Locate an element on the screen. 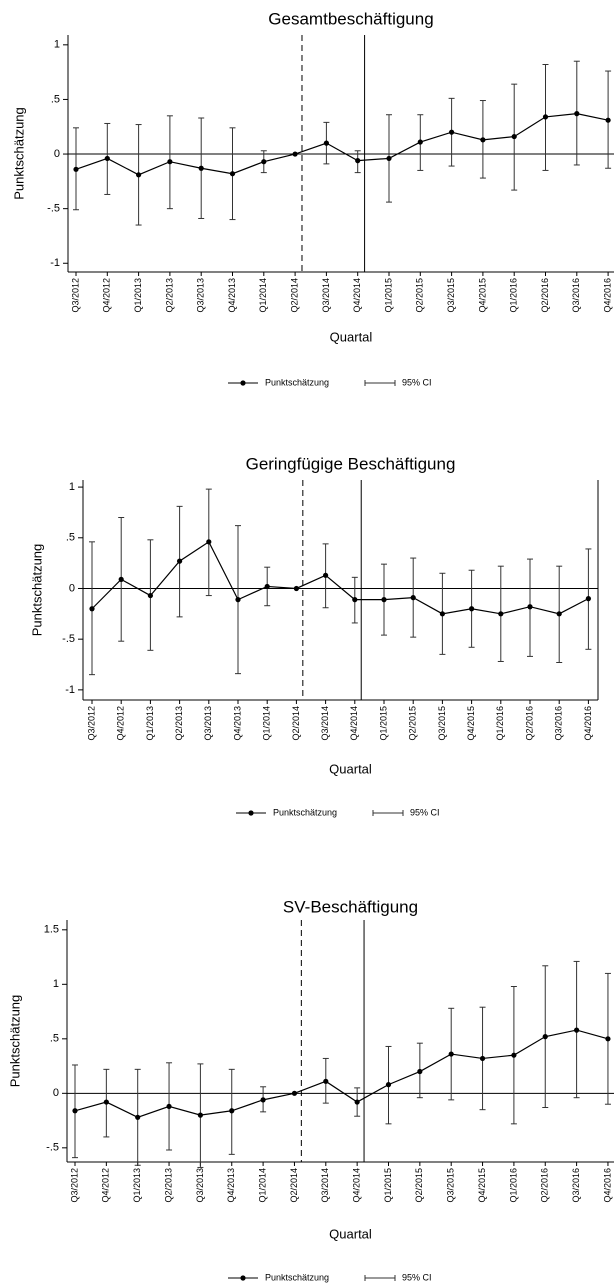 Image resolution: width=614 pixels, height=1288 pixels. y-tick-label: 1.5 is located at coordinates (51, 930).